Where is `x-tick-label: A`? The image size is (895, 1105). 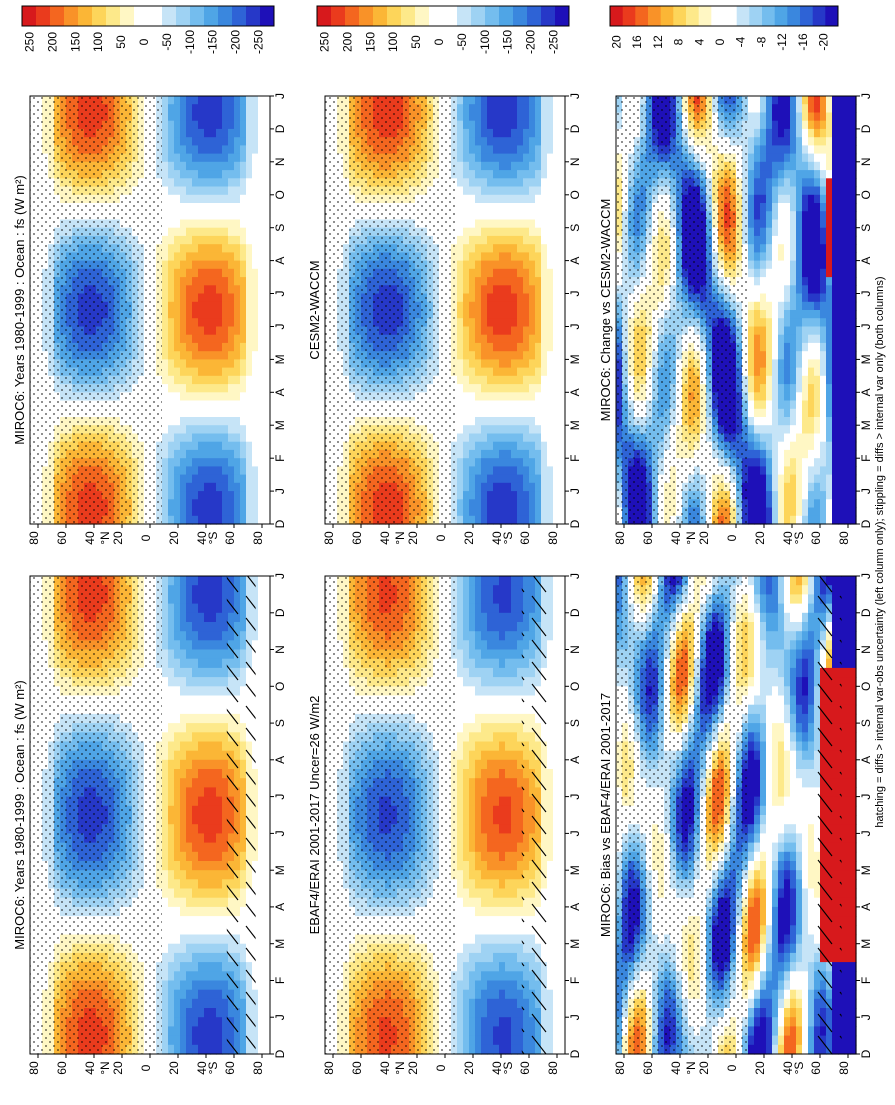
x-tick-label: A is located at coordinates (575, 760).